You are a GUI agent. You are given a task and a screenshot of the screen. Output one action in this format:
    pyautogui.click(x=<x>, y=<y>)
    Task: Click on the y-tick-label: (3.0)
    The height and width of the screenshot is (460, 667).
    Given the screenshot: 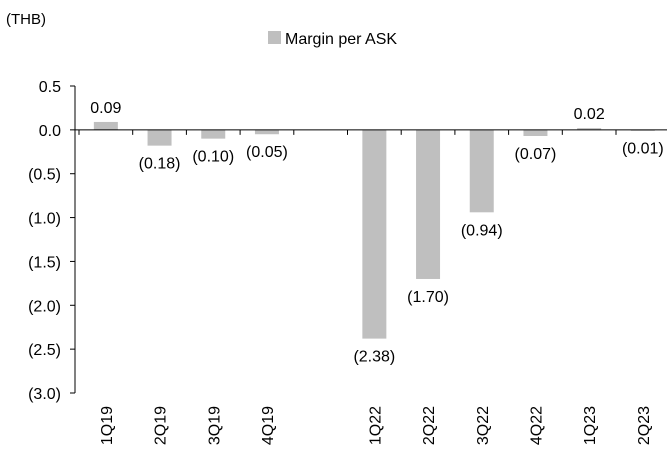 What is the action you would take?
    pyautogui.click(x=44, y=394)
    